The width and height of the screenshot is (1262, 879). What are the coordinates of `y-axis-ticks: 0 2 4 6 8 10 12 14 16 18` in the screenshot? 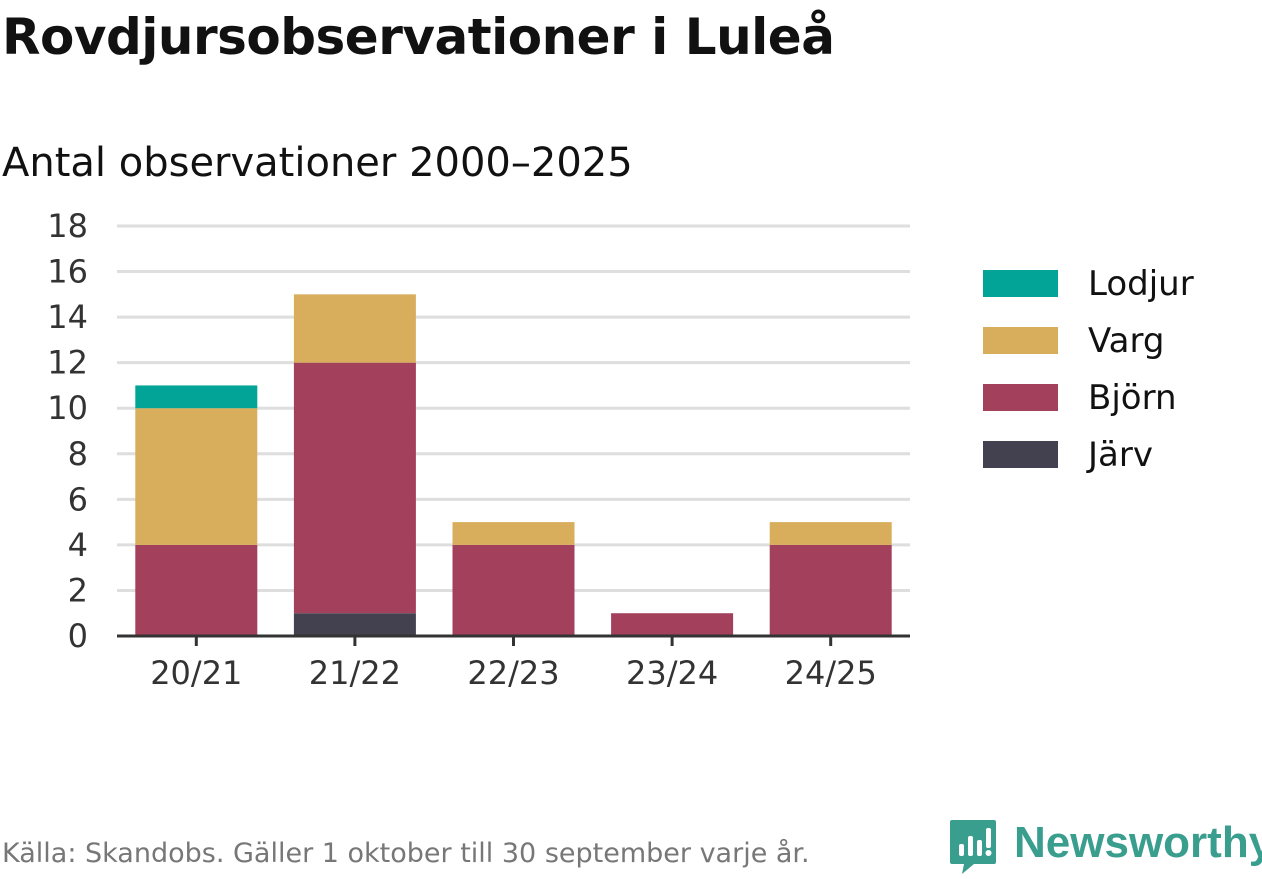 It's located at (67, 431).